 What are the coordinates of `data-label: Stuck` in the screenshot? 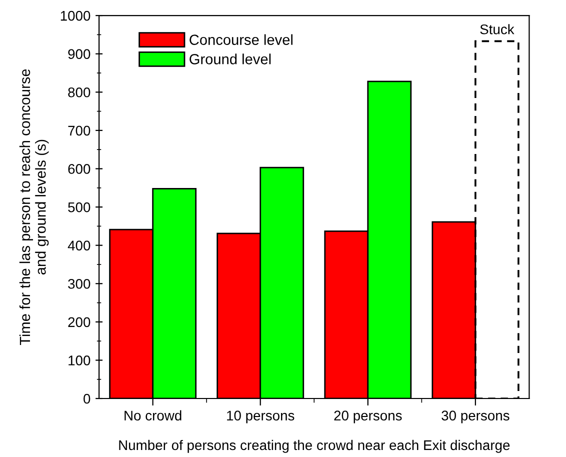 It's located at (497, 29).